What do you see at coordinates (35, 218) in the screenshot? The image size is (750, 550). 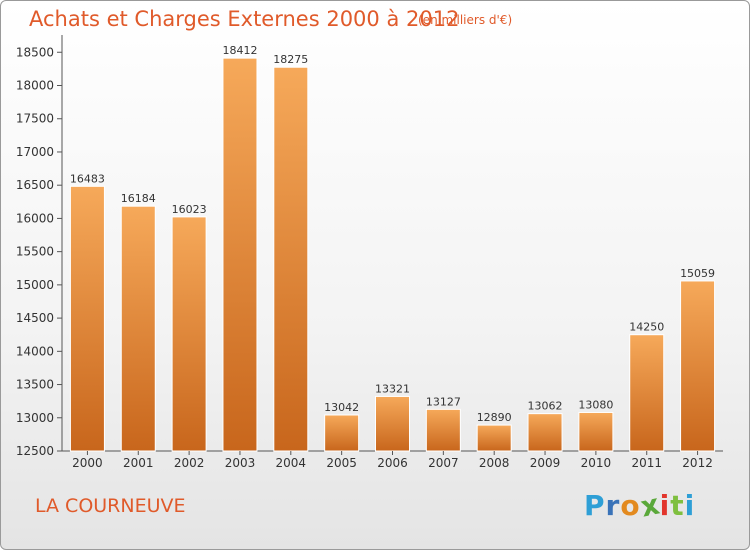 I see `y-tick-label: 16000` at bounding box center [35, 218].